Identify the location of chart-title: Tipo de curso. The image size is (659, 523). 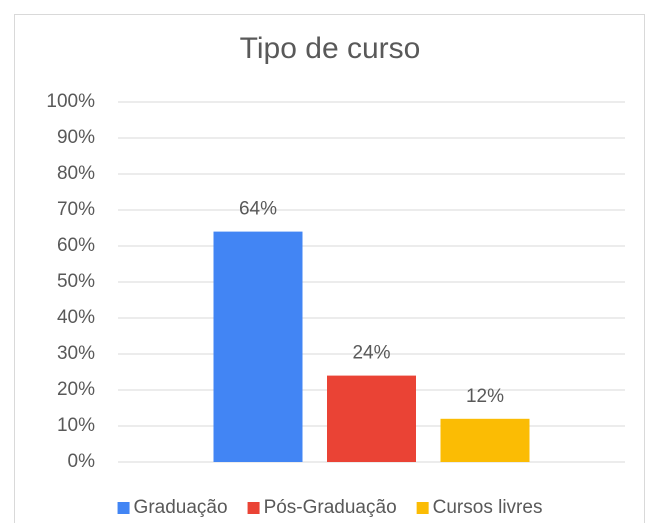
(330, 48).